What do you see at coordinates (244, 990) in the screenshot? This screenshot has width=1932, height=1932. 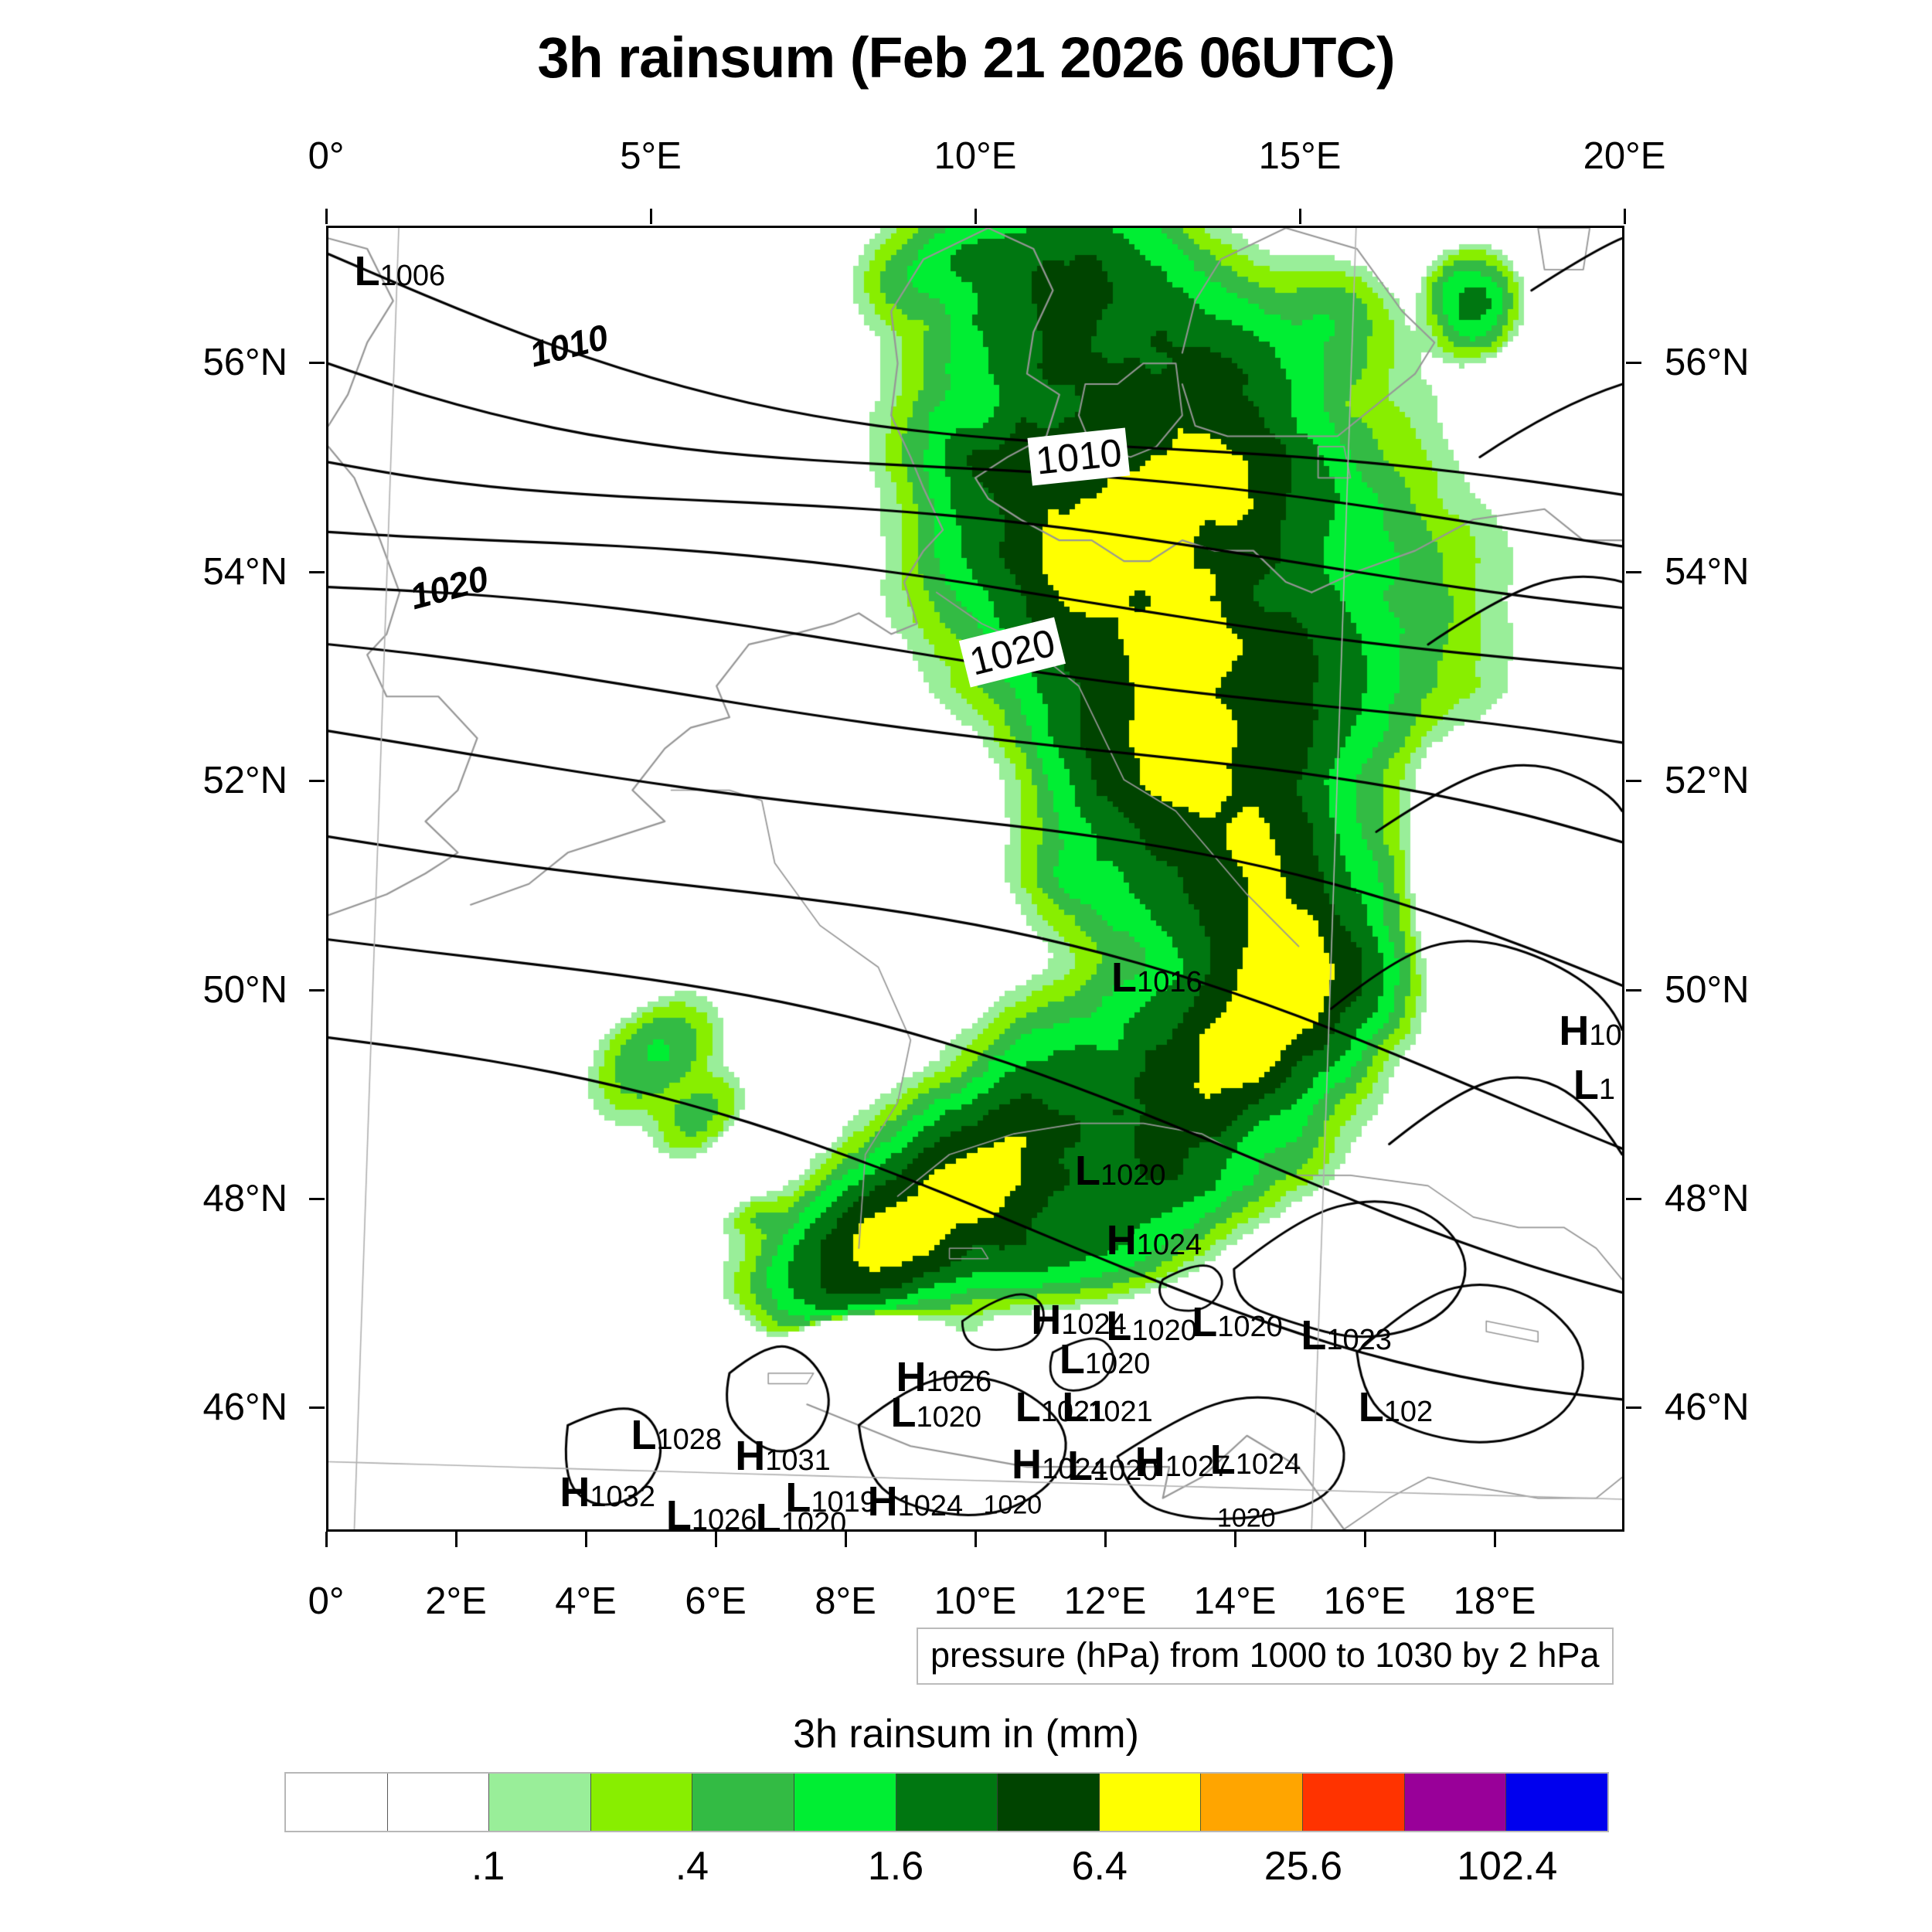 I see `axis-label-left-3: 50°N` at bounding box center [244, 990].